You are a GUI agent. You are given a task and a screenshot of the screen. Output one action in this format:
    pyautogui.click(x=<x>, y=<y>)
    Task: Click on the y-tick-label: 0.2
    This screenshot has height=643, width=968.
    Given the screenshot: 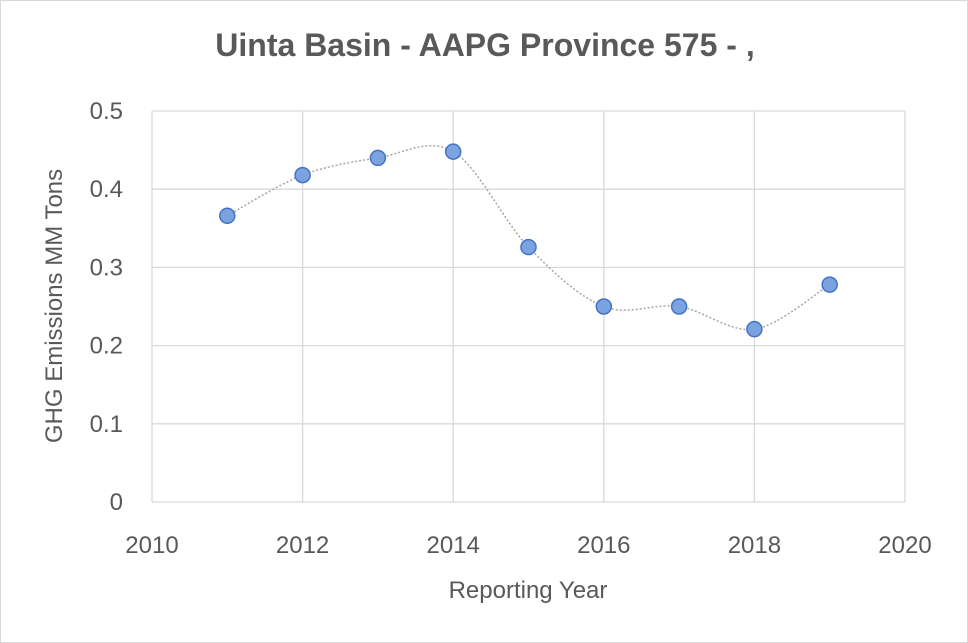 What is the action you would take?
    pyautogui.click(x=106, y=346)
    